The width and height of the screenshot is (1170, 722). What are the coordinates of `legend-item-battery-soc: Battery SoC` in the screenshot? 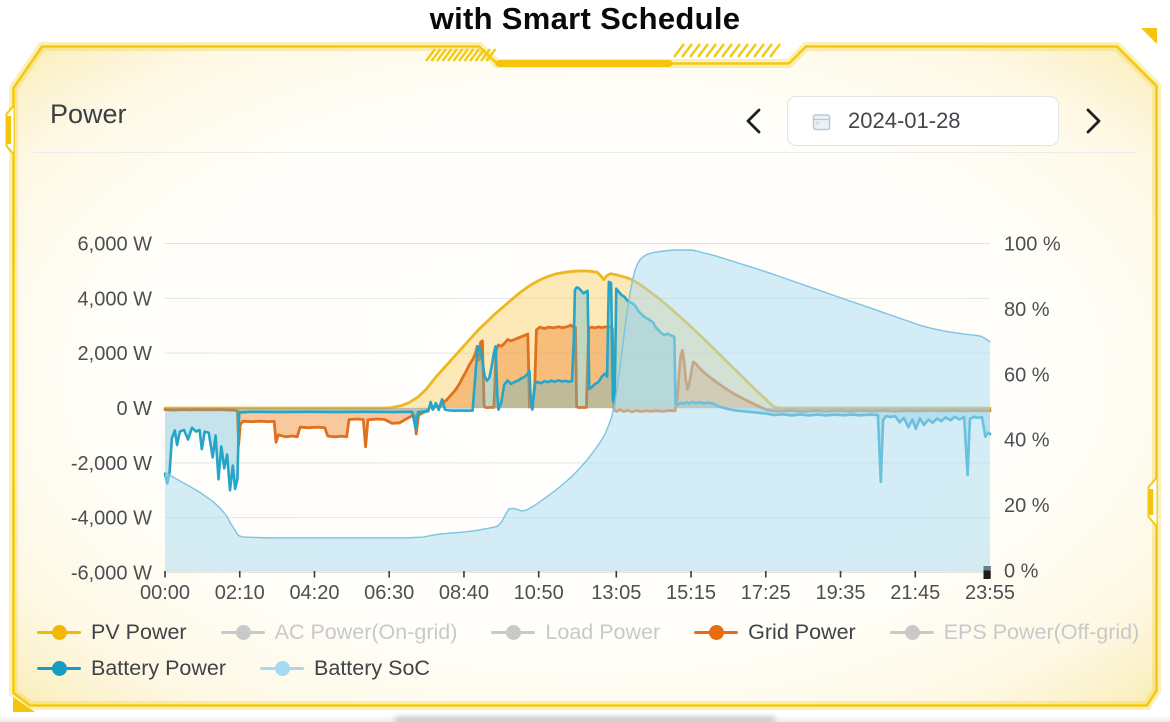 It's located at (345, 668).